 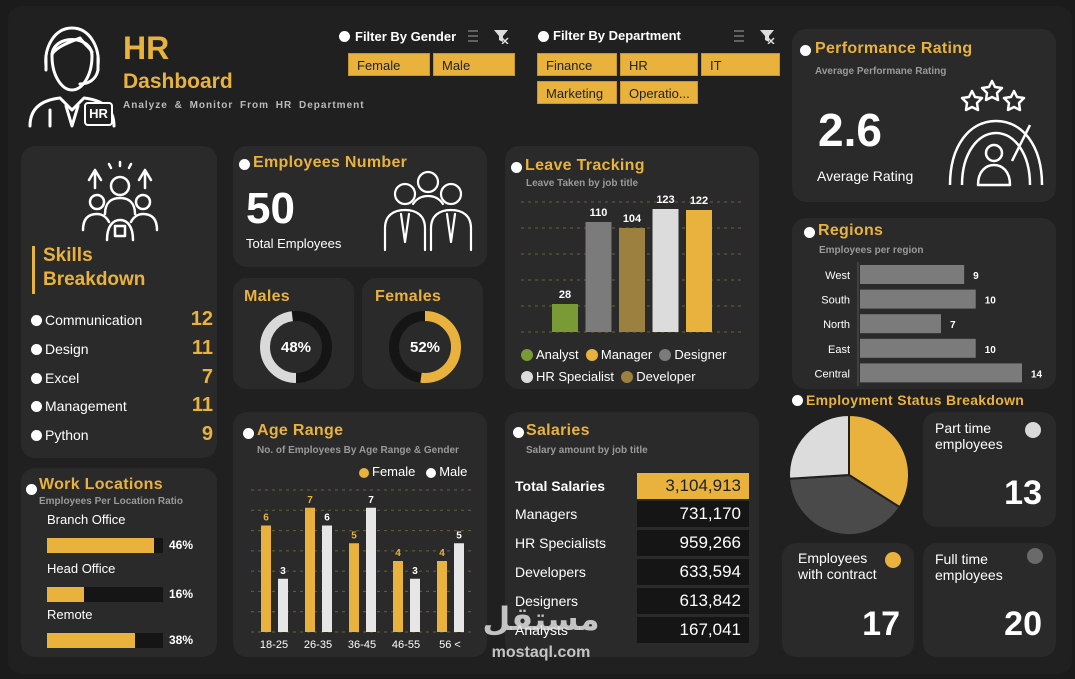 What do you see at coordinates (207, 434) in the screenshot?
I see `skill-value: 9` at bounding box center [207, 434].